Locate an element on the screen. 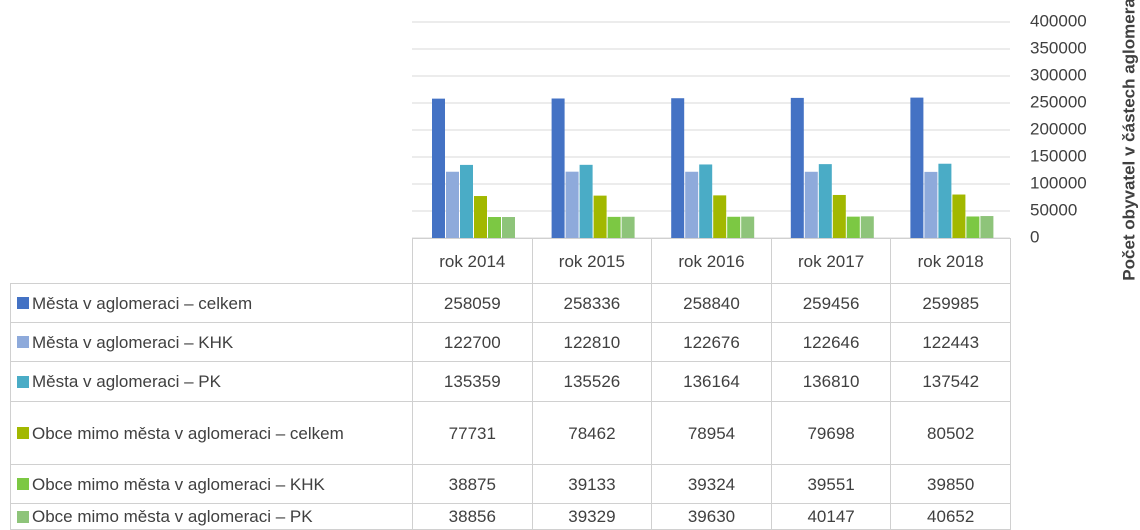  table-value: 135526 is located at coordinates (592, 381).